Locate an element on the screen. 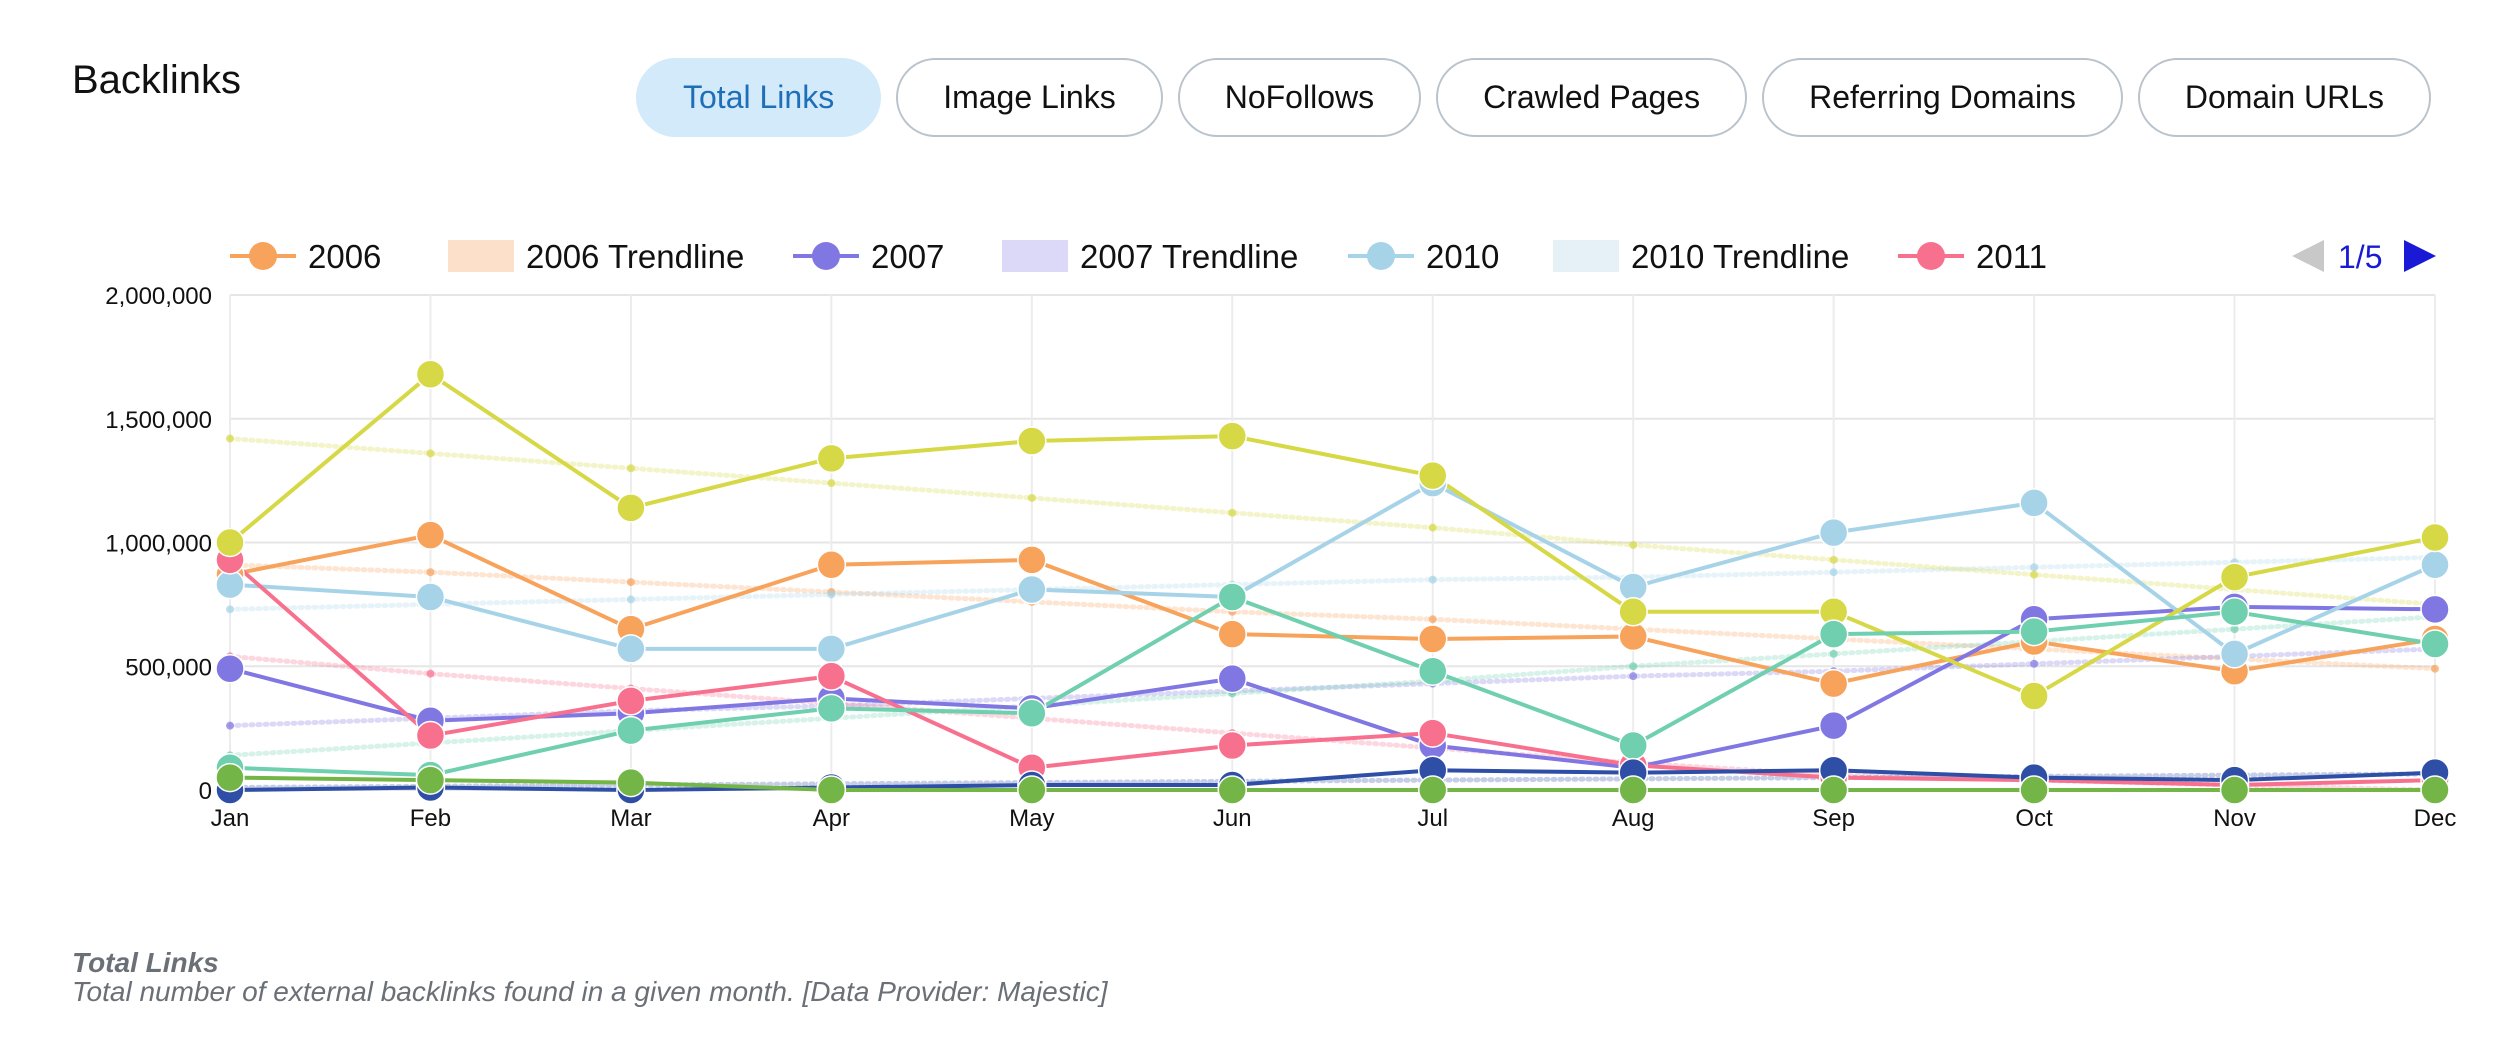 The image size is (2500, 1052). y-tick-label: 2,000,000 is located at coordinates (158, 296).